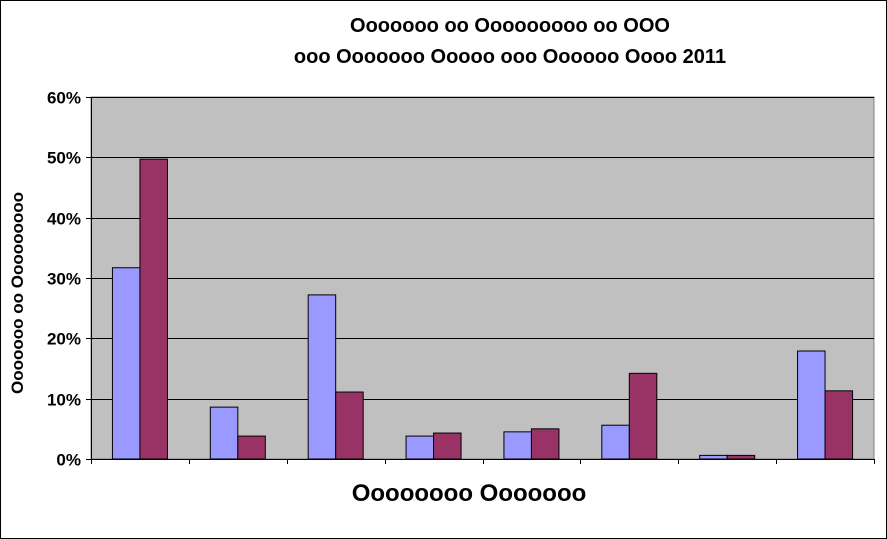 This screenshot has width=887, height=539. What do you see at coordinates (469, 493) in the screenshot?
I see `x-axis-title: Oooooooo Ooooooo` at bounding box center [469, 493].